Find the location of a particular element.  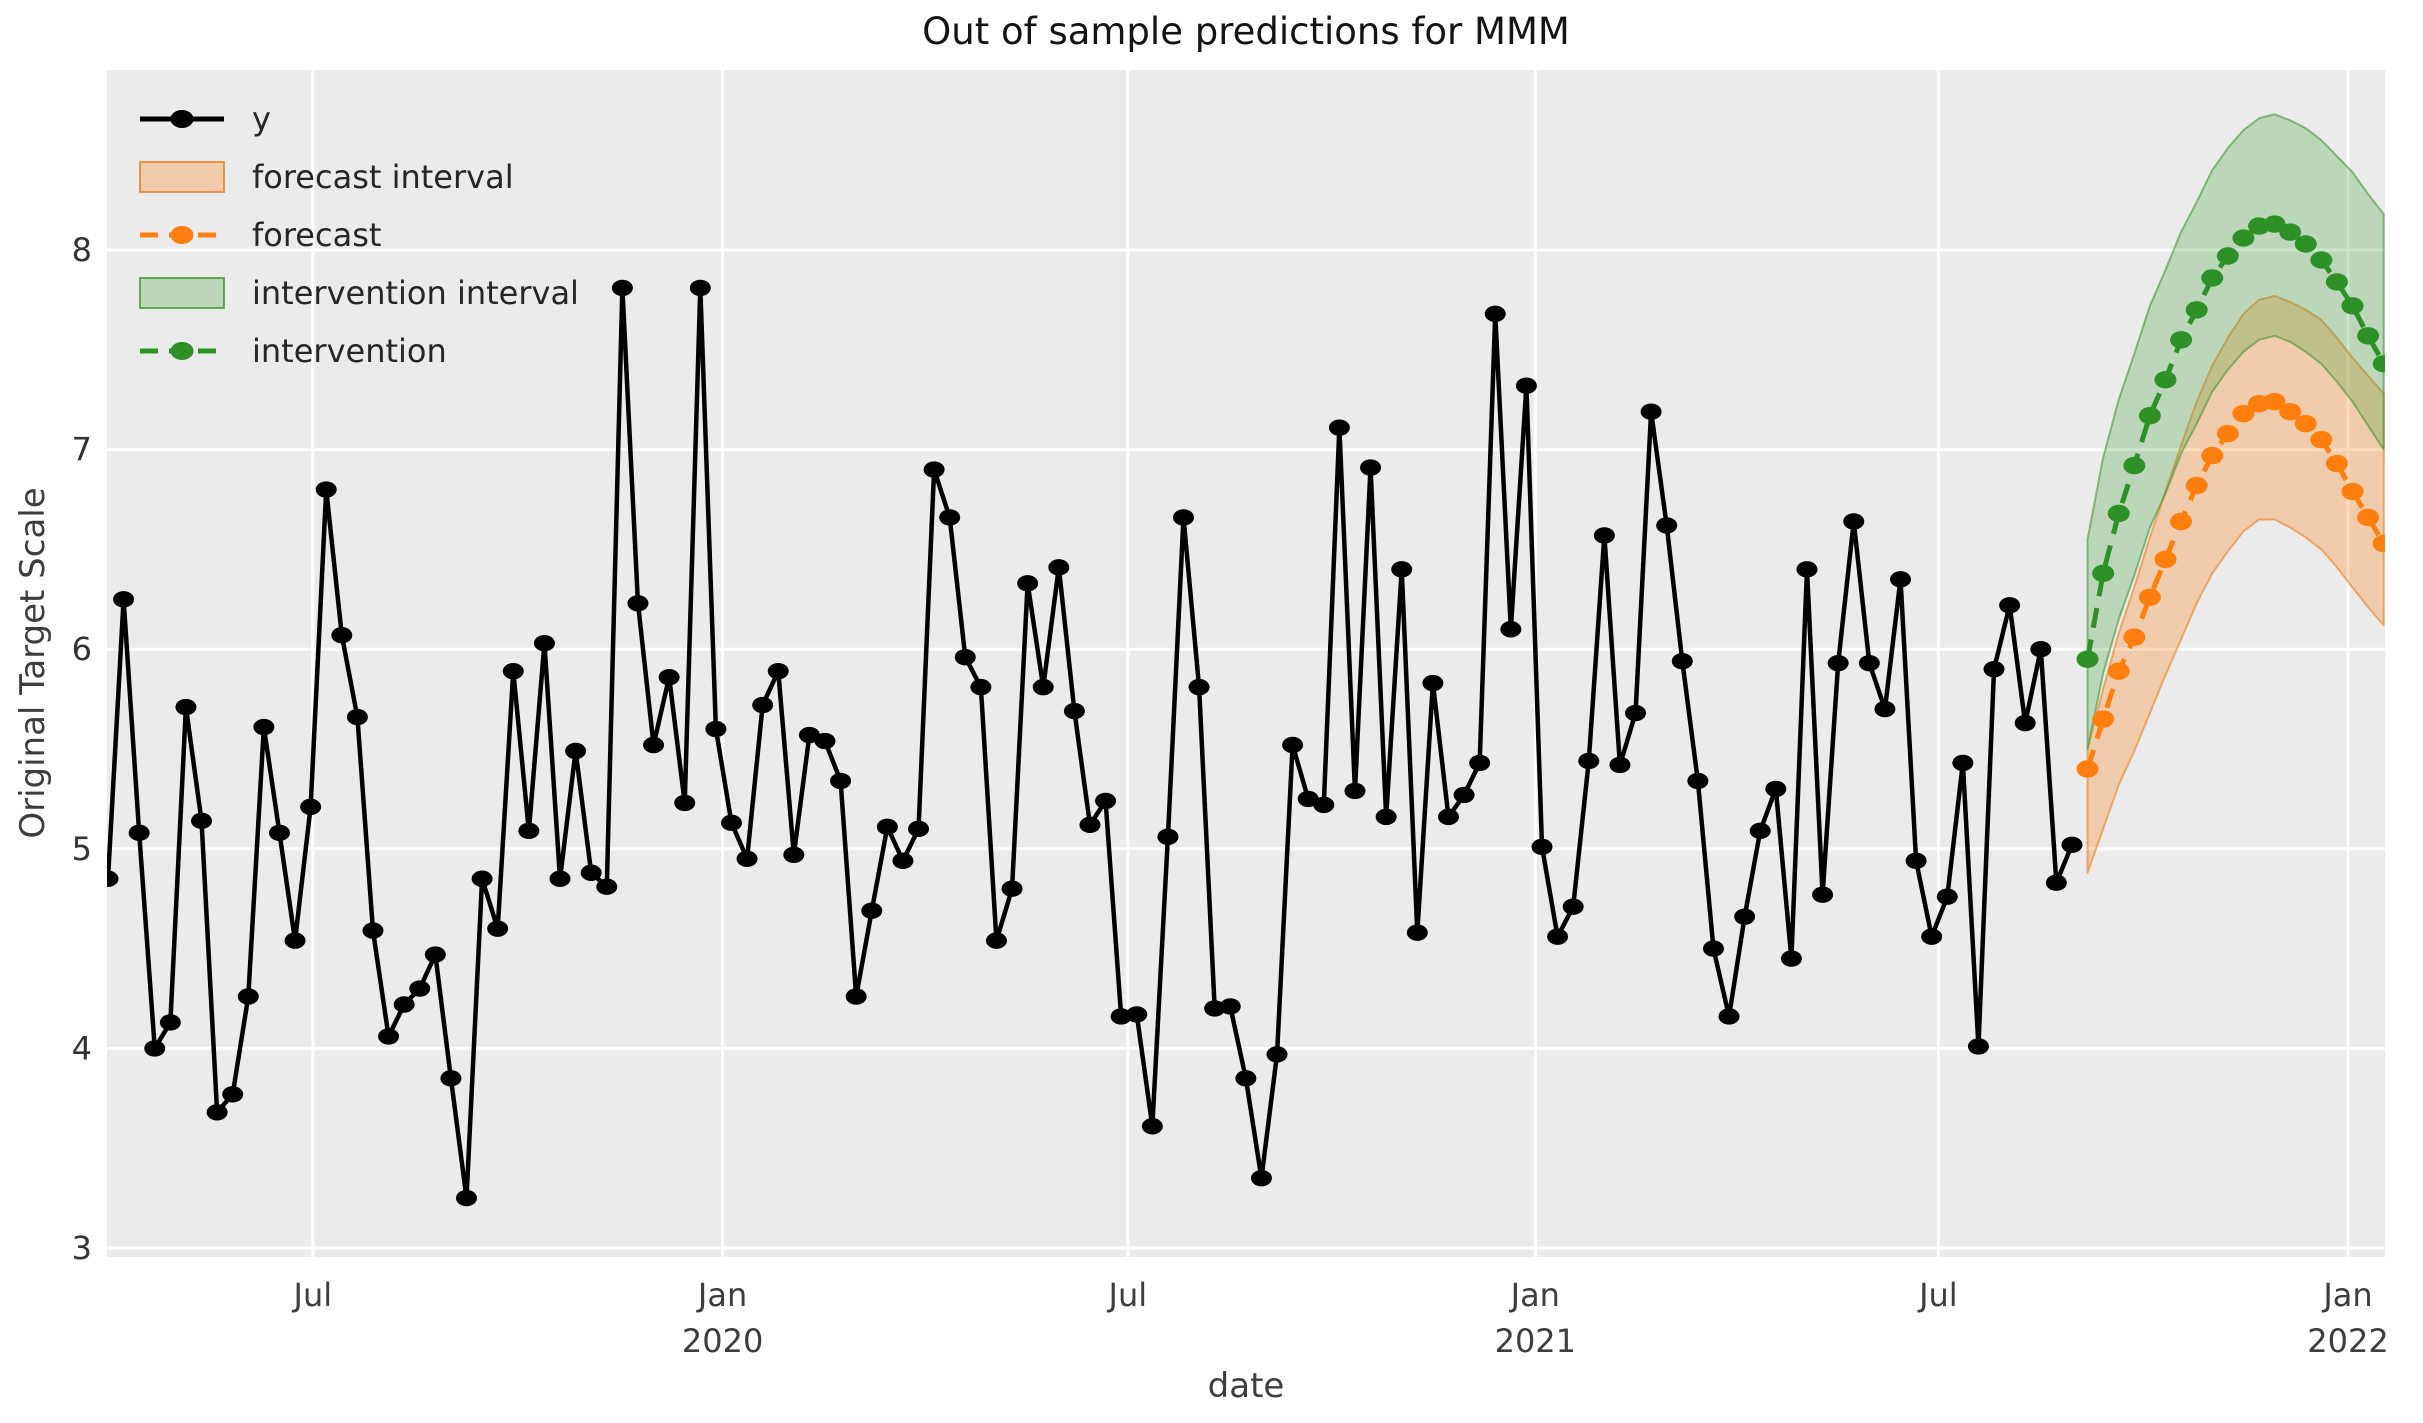

y-tick-label: 8 is located at coordinates (82, 250).